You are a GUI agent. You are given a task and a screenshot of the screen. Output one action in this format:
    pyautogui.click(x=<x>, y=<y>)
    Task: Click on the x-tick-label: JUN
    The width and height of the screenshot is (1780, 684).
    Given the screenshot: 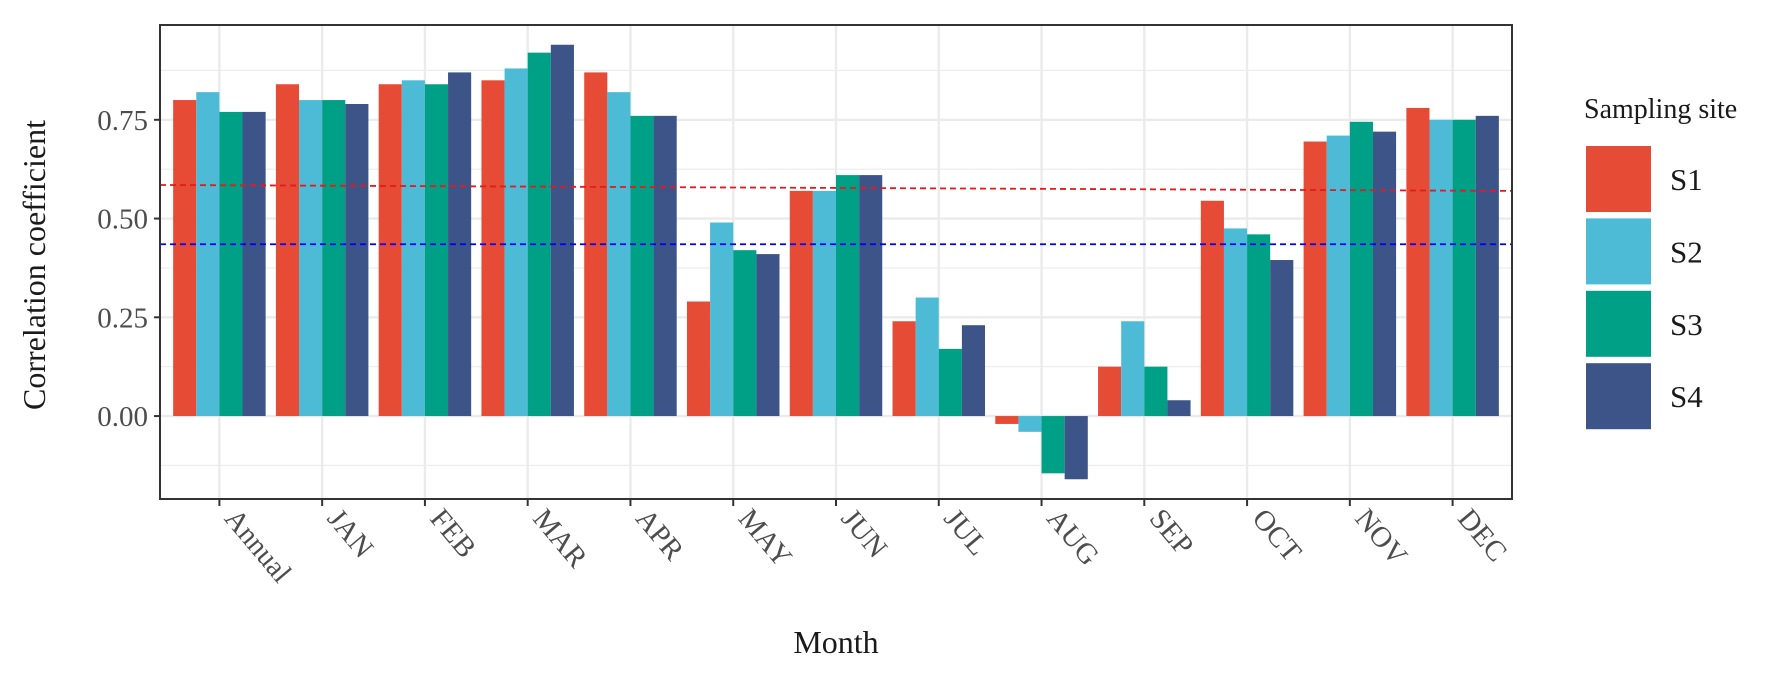 What is the action you would take?
    pyautogui.click(x=864, y=533)
    